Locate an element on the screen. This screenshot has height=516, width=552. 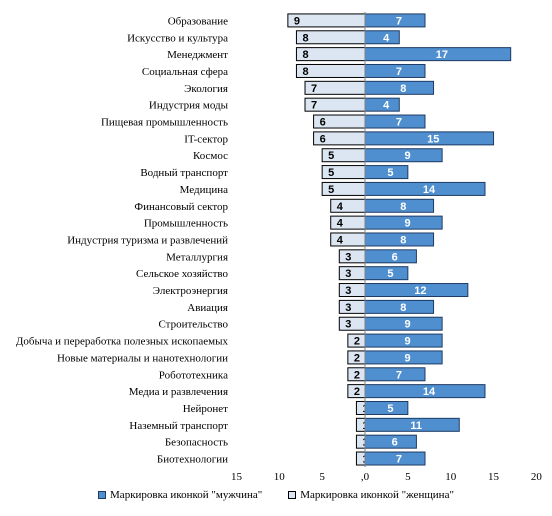
category-label: Наземный транспорт is located at coordinates (178, 426).